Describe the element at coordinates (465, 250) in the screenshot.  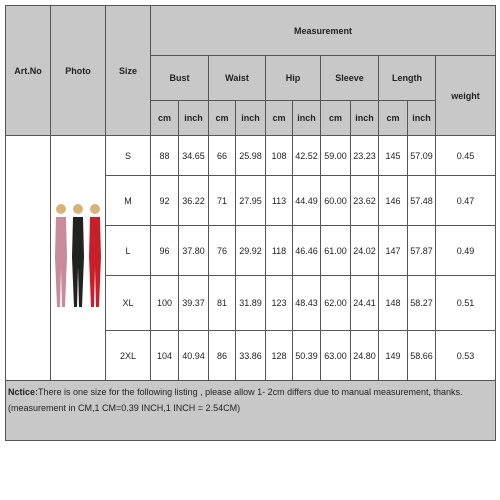
I see `value-cell: 0.49` at that location.